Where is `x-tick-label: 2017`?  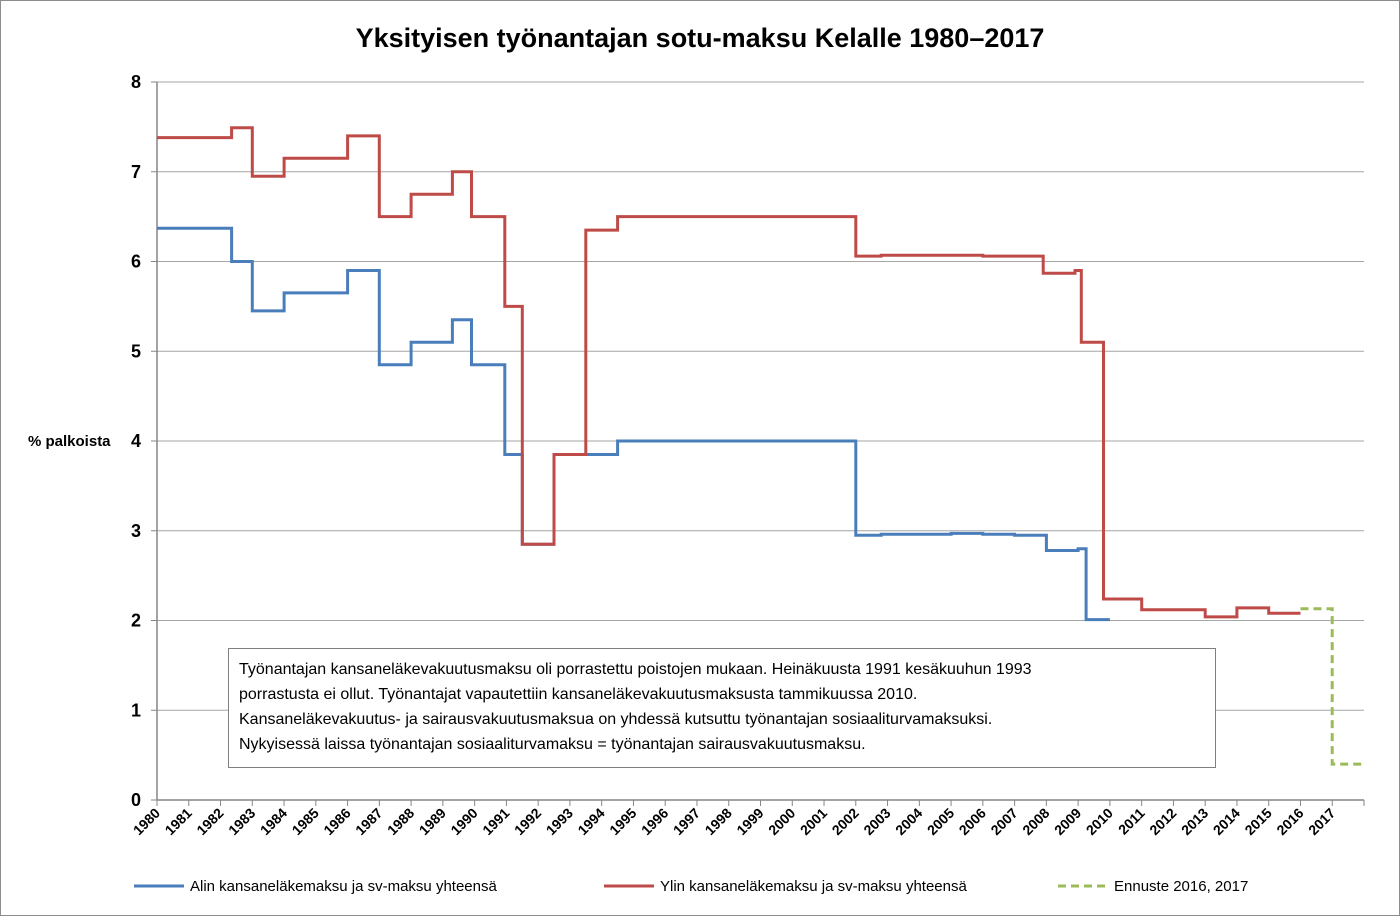
x-tick-label: 2017 is located at coordinates (1321, 821).